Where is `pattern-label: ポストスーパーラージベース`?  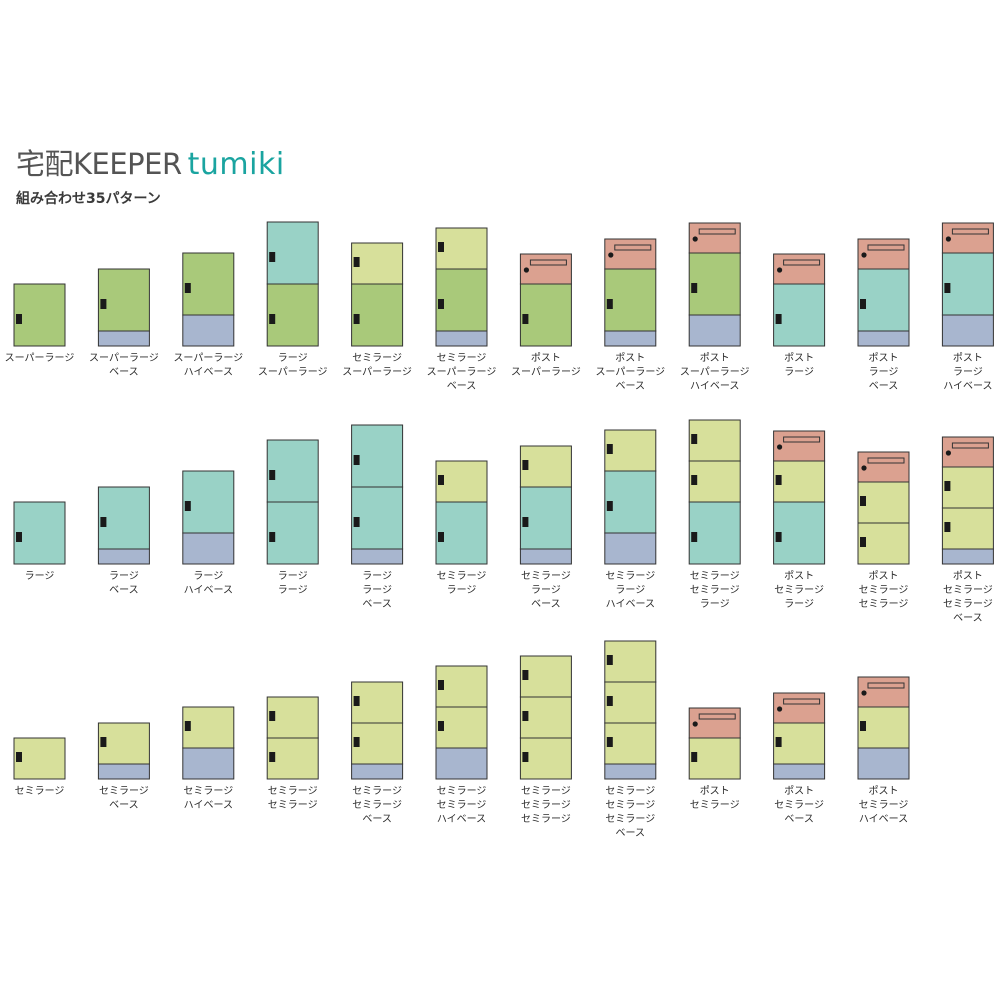 pattern-label: ポストスーパーラージベース is located at coordinates (630, 372).